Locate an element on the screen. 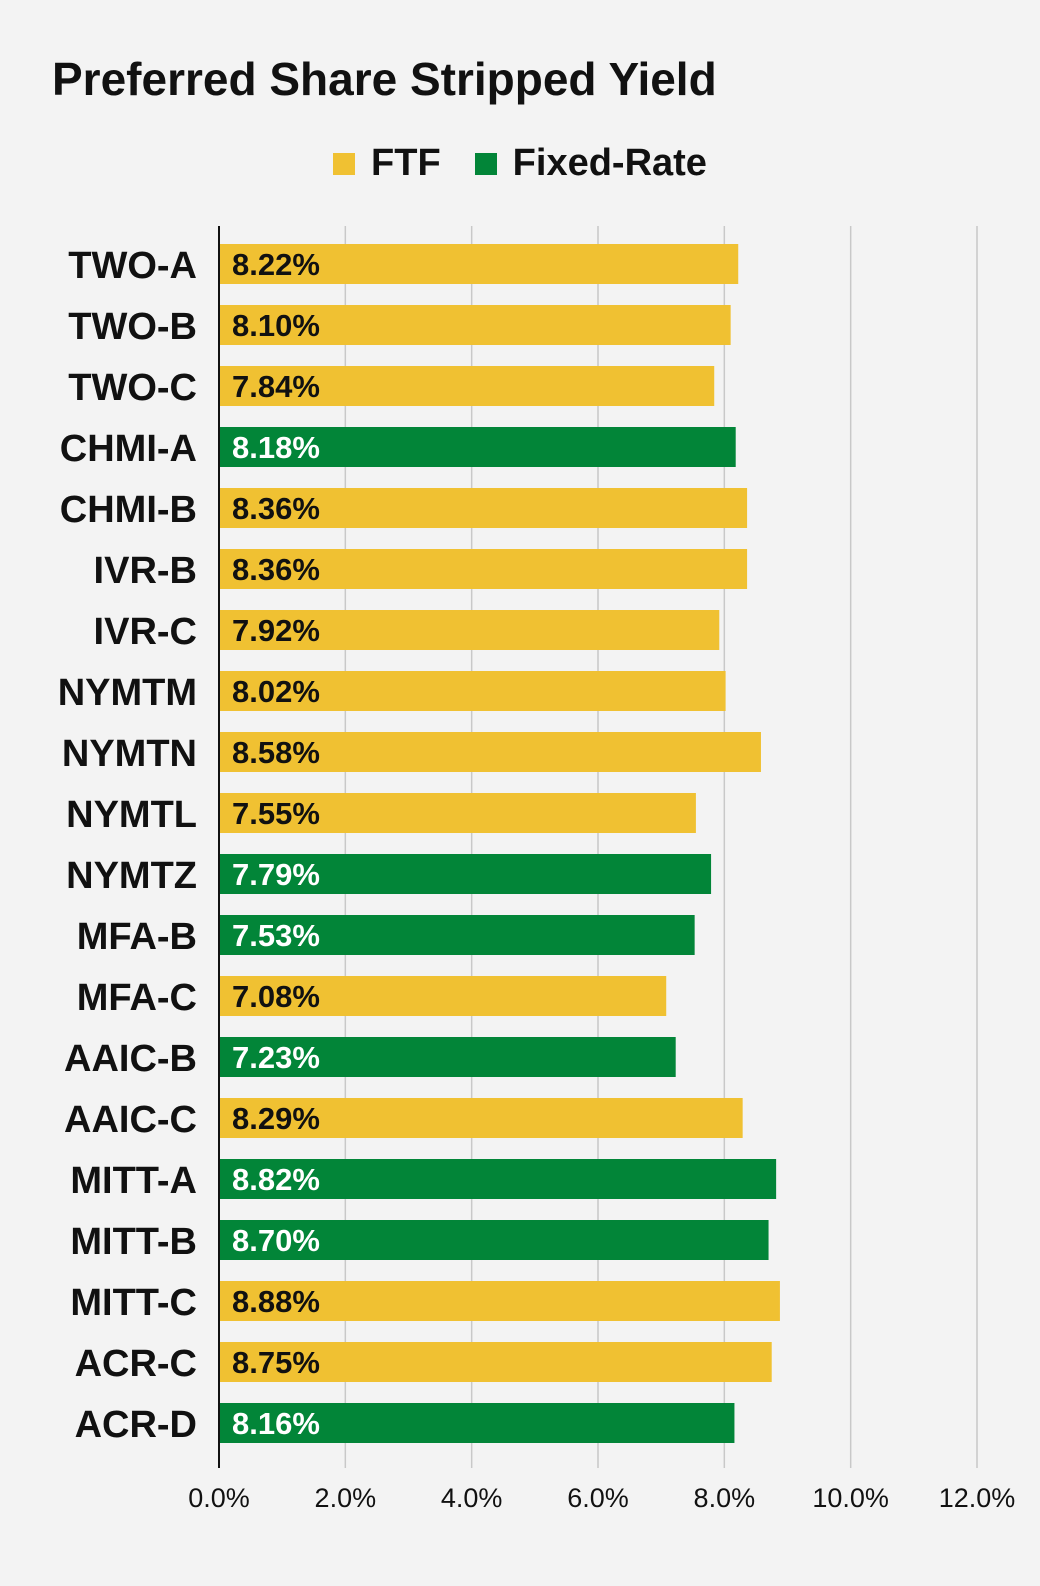 The image size is (1040, 1586). category-label: ACR-C is located at coordinates (136, 1364).